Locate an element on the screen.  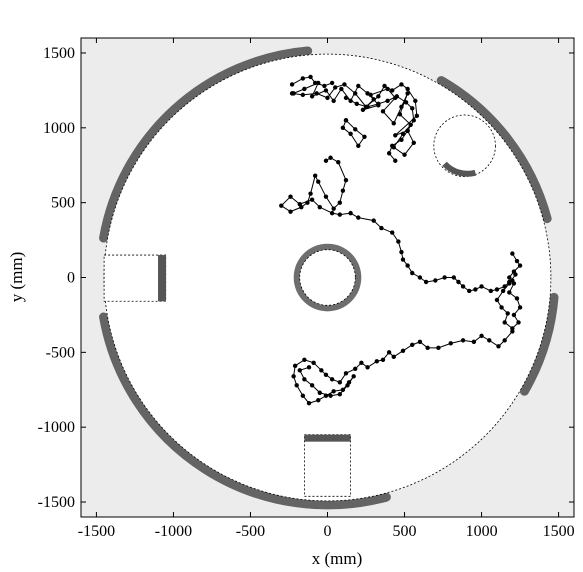
square-obstacle is located at coordinates (135, 278).